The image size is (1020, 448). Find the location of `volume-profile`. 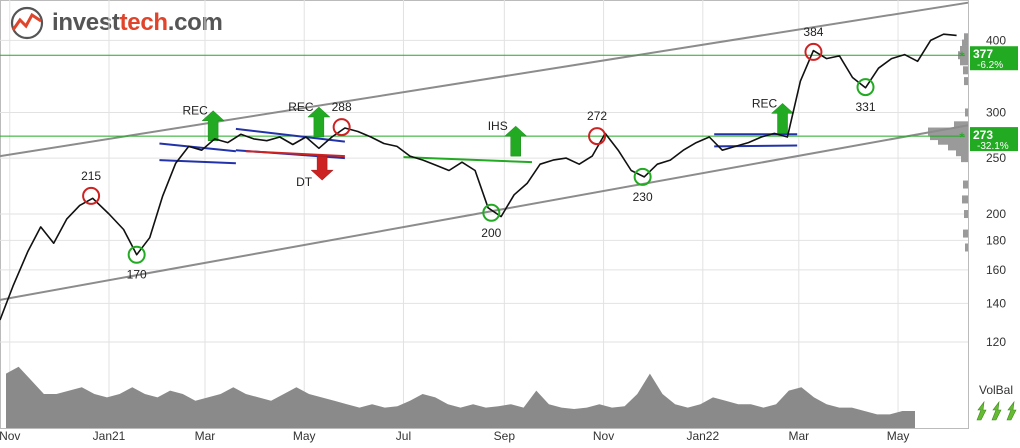

volume-profile is located at coordinates (948, 142).